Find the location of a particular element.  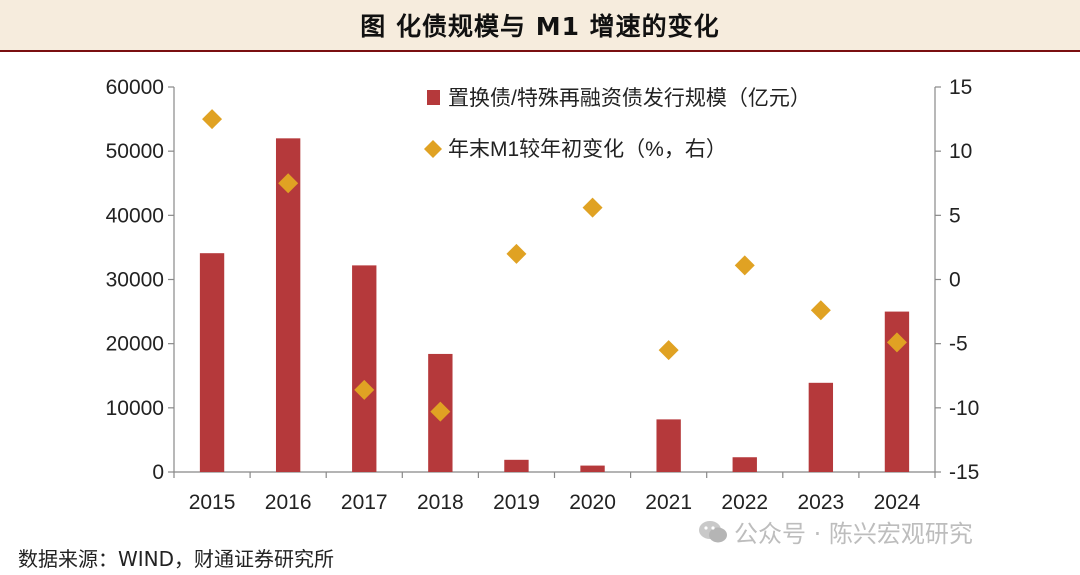

x-tick-label: 2024 is located at coordinates (897, 502).